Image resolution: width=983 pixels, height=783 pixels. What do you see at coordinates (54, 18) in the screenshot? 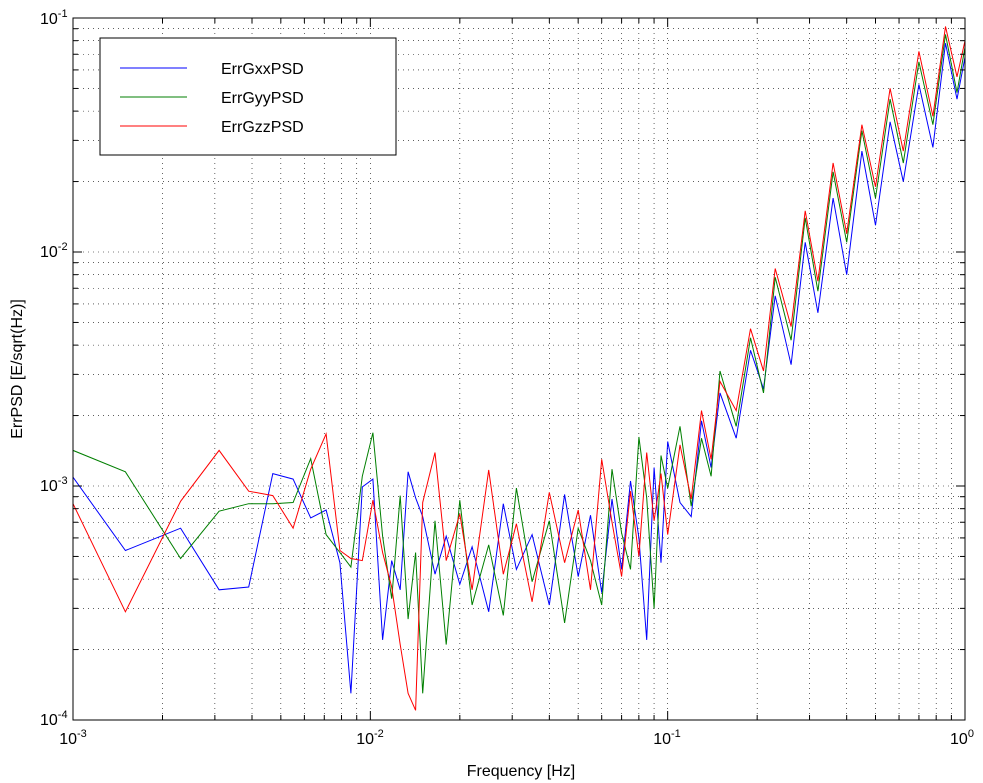
I see `y-tick-label: 10⁻¹` at bounding box center [54, 18].